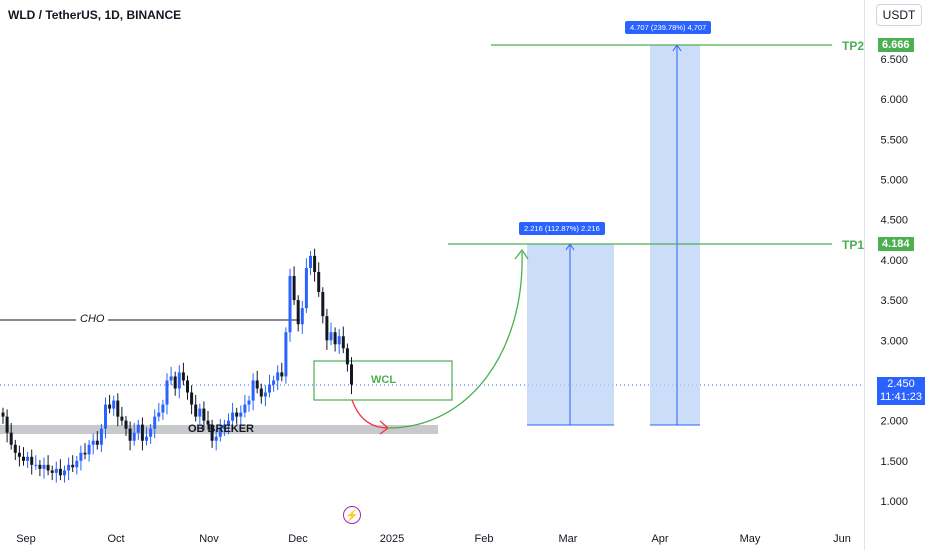  What do you see at coordinates (894, 221) in the screenshot?
I see `y-tick-label: 4.500` at bounding box center [894, 221].